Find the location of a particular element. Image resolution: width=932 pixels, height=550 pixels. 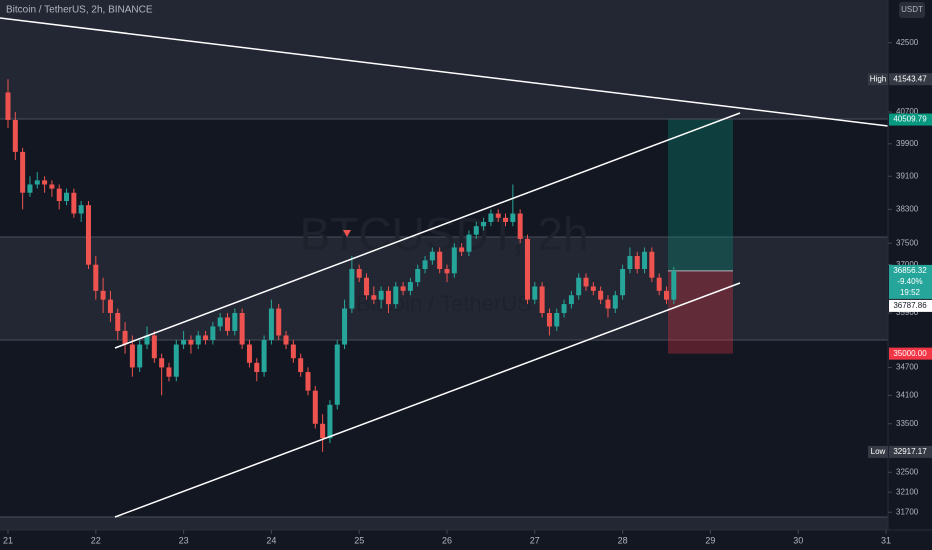

y-tick-label: 37000 is located at coordinates (907, 264).